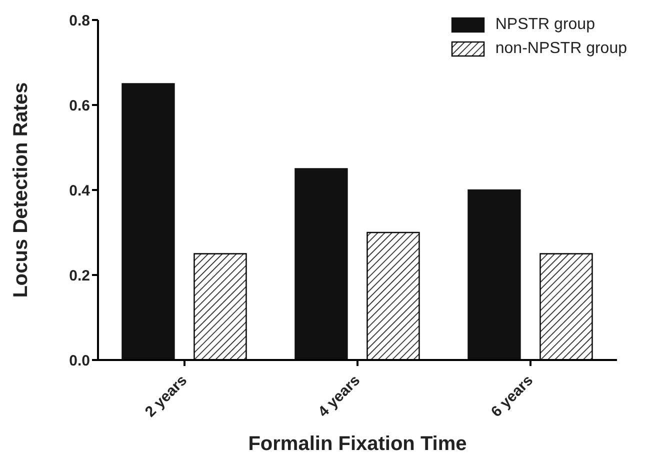 The image size is (645, 468). I want to click on x-axis-title: Formalin Fixation Time, so click(357, 444).